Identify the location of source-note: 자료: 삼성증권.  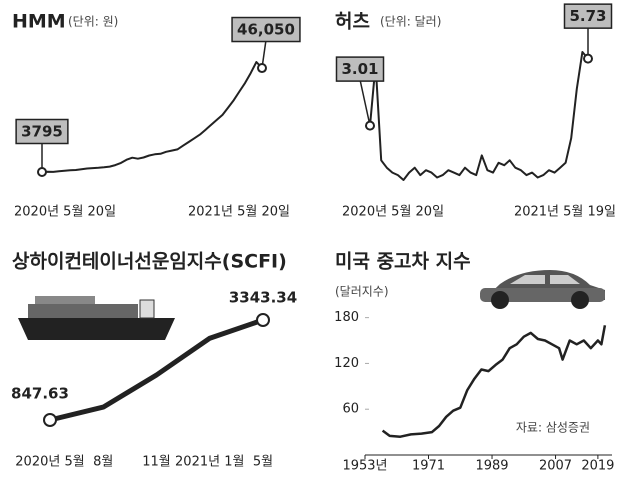
(553, 428).